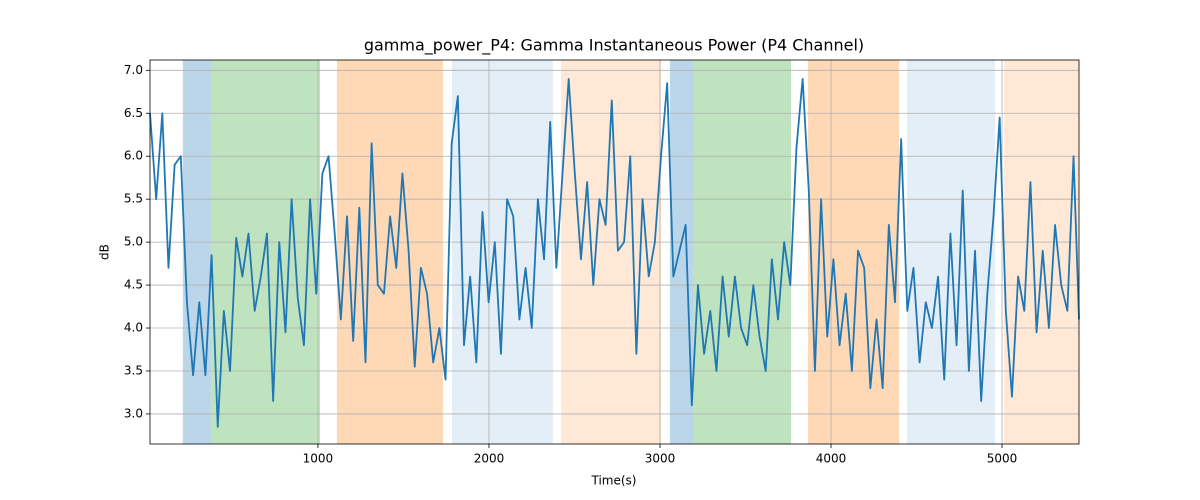 Image resolution: width=1200 pixels, height=500 pixels. What do you see at coordinates (133, 113) in the screenshot?
I see `y-tick-label: 6.5` at bounding box center [133, 113].